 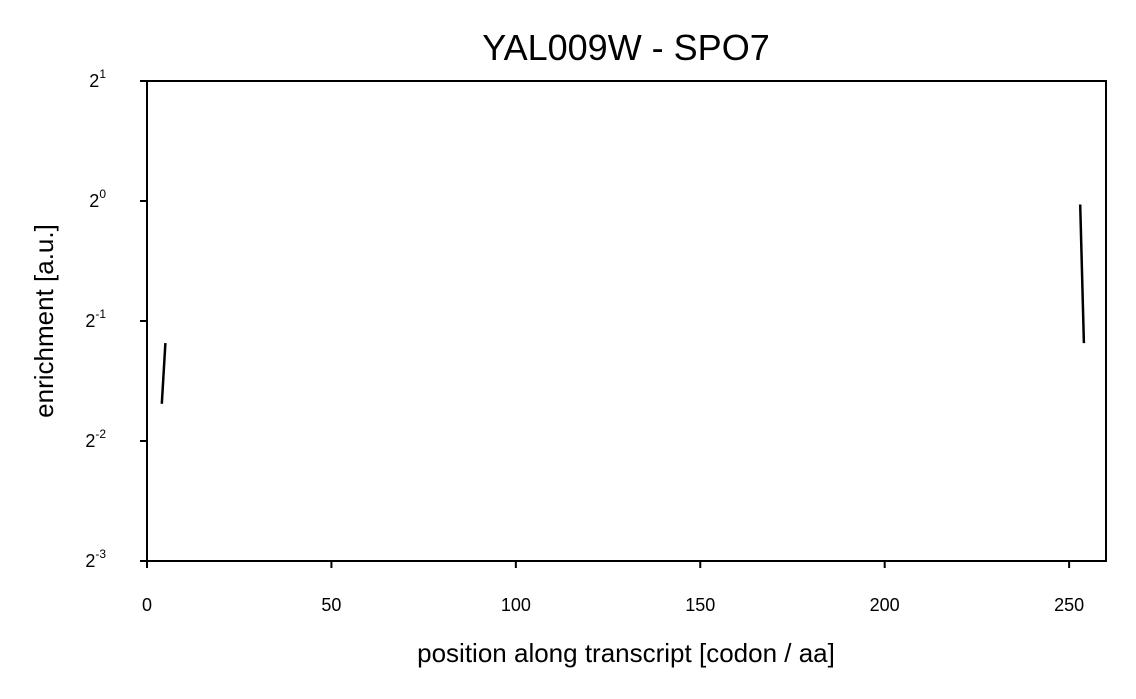 I want to click on y-tick-label: 2-1, so click(x=95, y=319).